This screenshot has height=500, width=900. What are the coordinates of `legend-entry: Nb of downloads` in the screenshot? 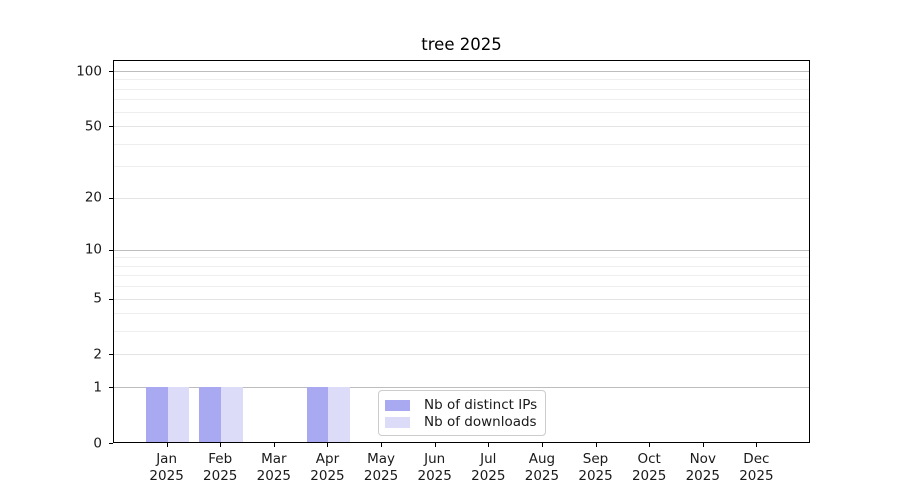 It's located at (461, 422).